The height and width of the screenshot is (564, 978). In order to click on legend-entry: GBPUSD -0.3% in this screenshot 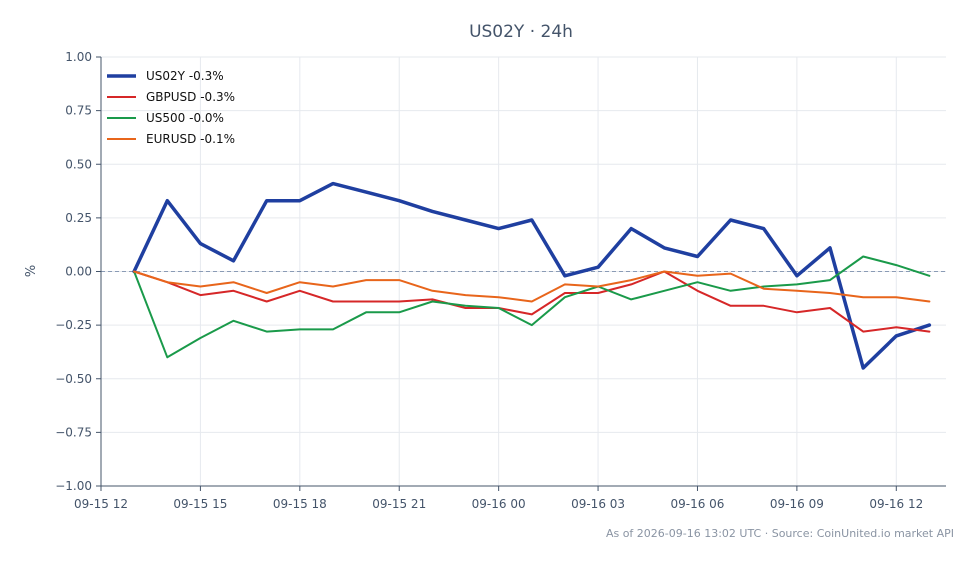, I will do `click(190, 97)`.